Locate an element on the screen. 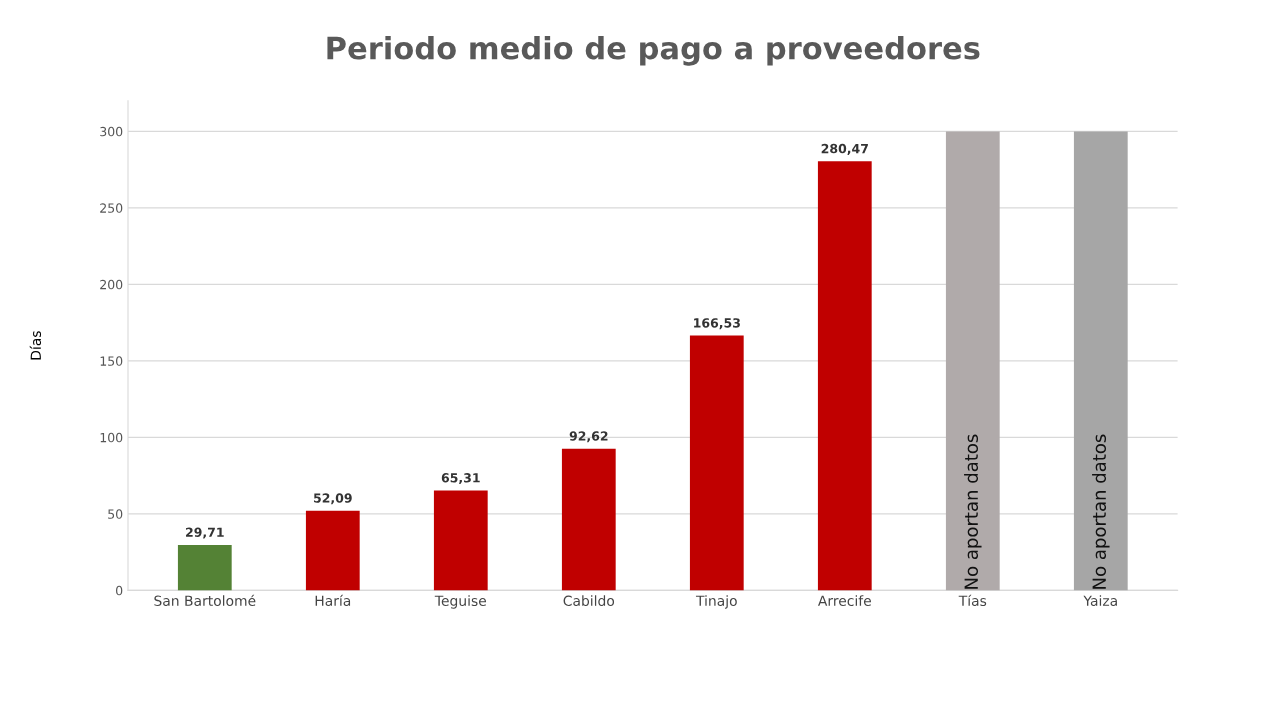 Image resolution: width=1280 pixels, height=720 pixels. data-label: 65,31 is located at coordinates (460, 479).